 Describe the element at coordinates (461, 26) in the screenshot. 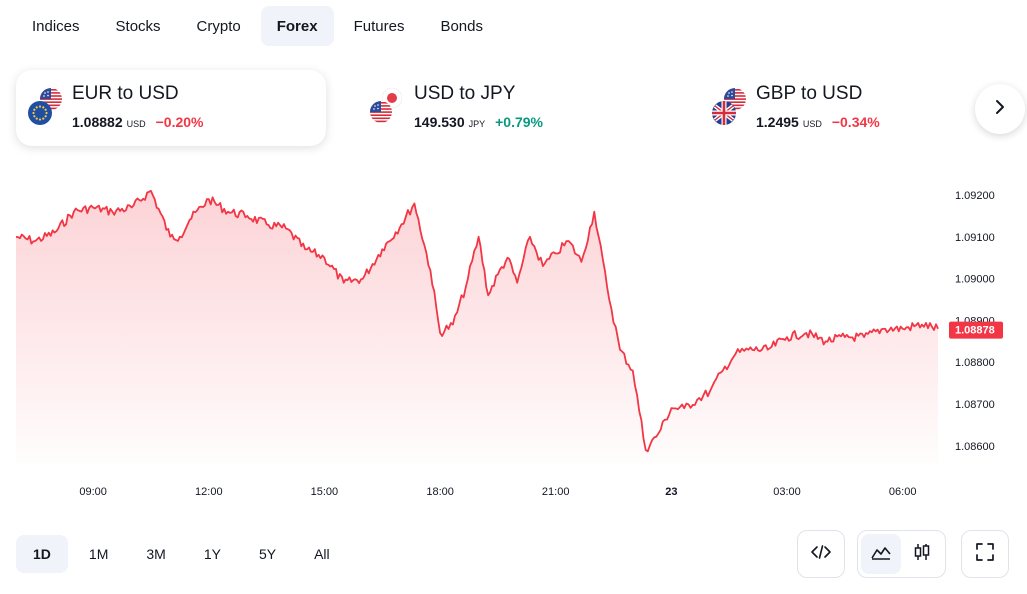

I see `tab-bonds: Bonds` at that location.